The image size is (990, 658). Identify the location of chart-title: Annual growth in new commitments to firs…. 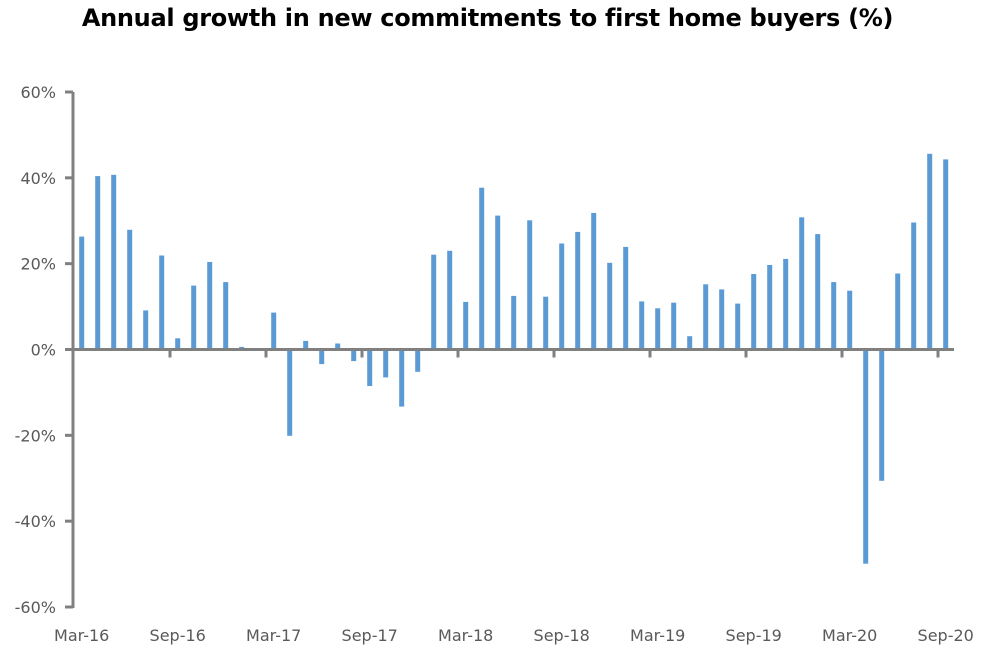
(487, 18).